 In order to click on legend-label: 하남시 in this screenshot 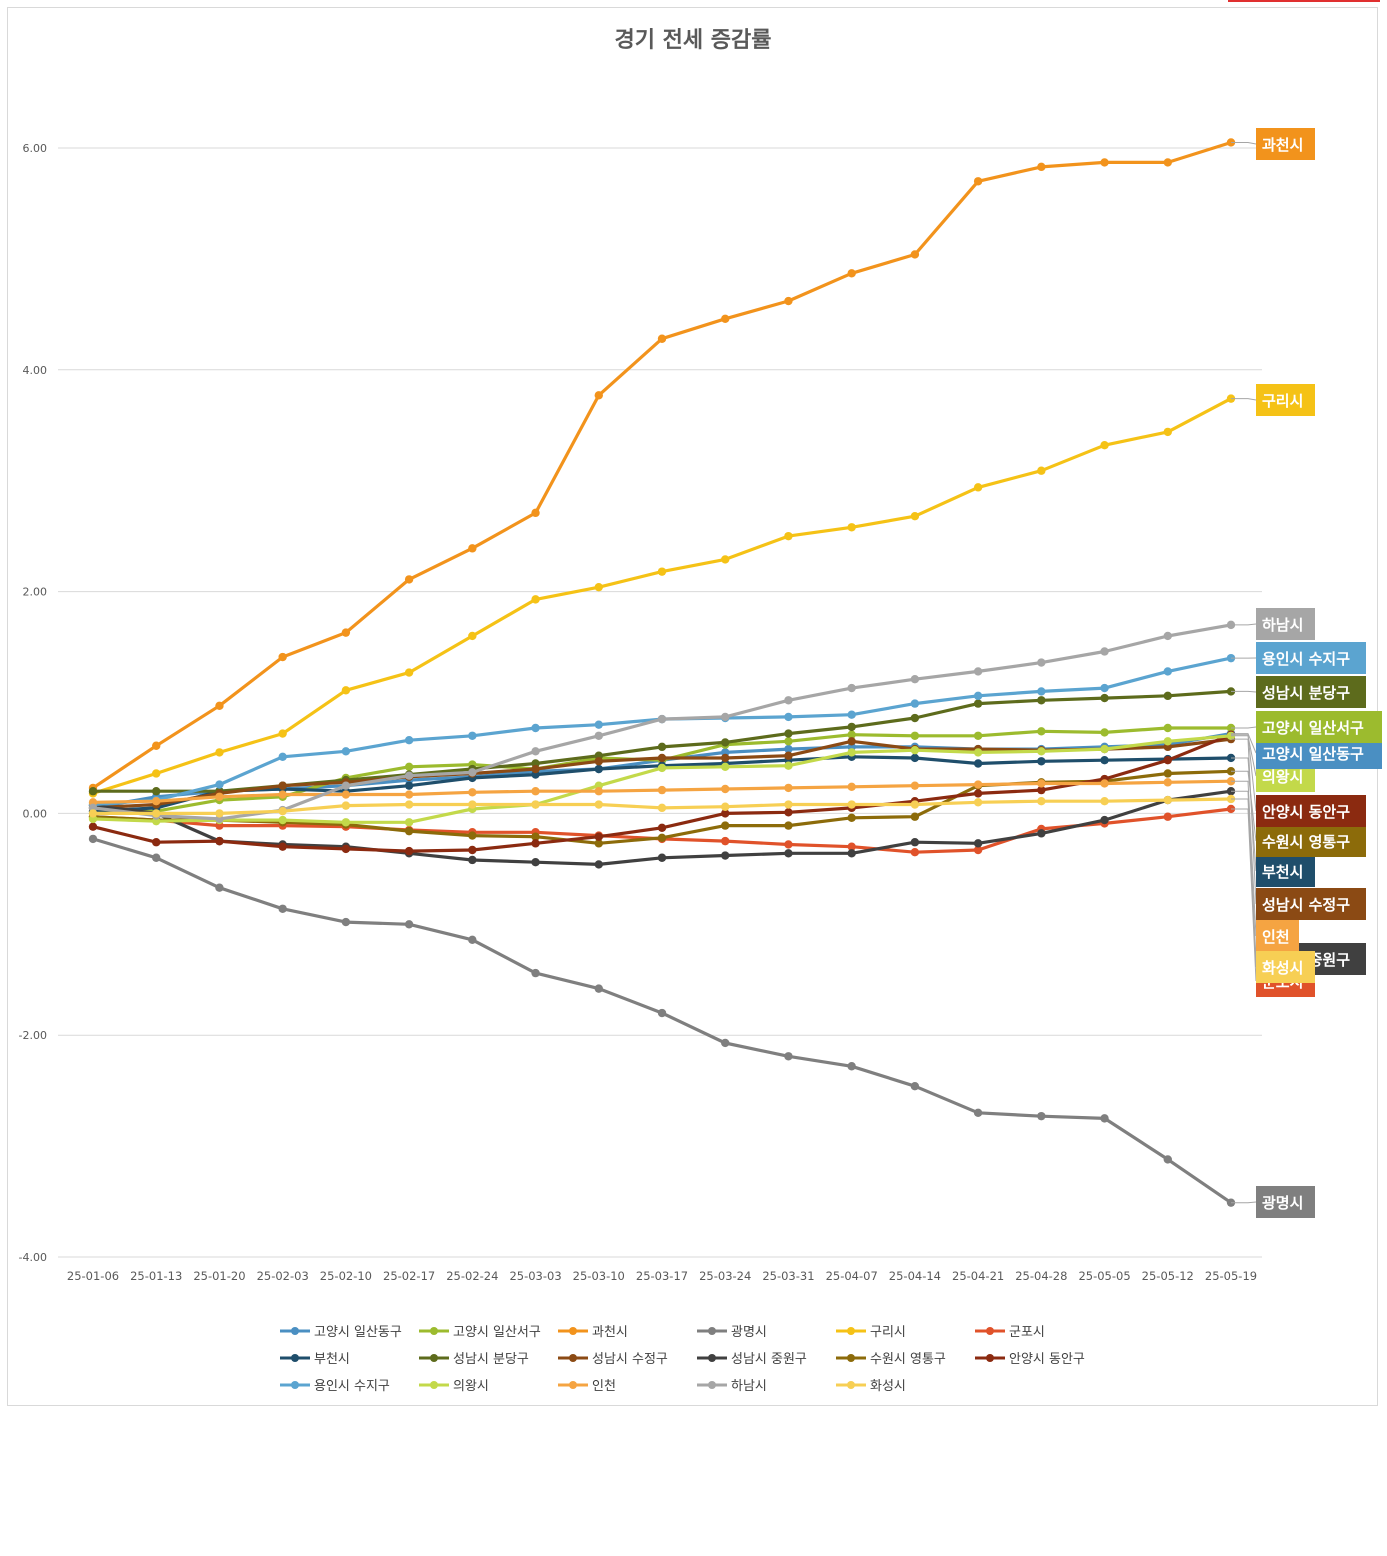, I will do `click(749, 1386)`.